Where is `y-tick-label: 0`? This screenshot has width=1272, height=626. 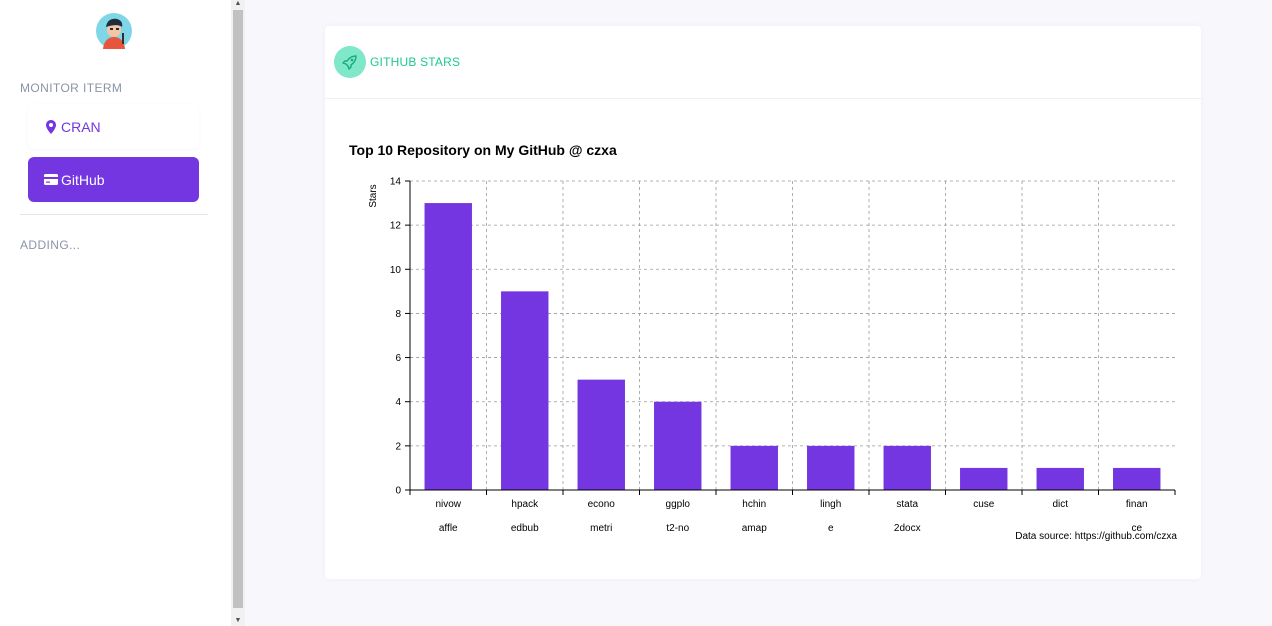
y-tick-label: 0 is located at coordinates (398, 491).